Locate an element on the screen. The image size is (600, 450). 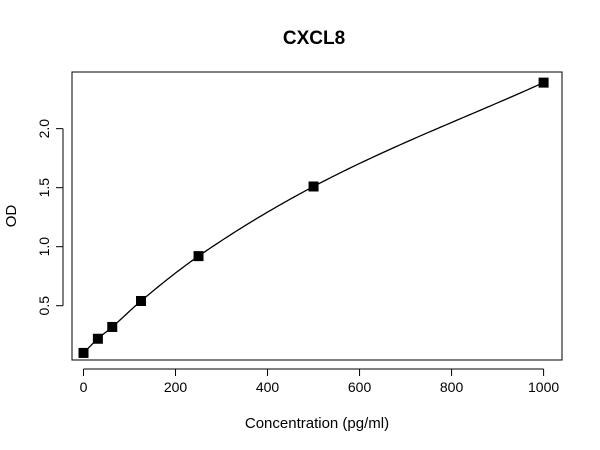
y-tick-label: 1.0 is located at coordinates (44, 247).